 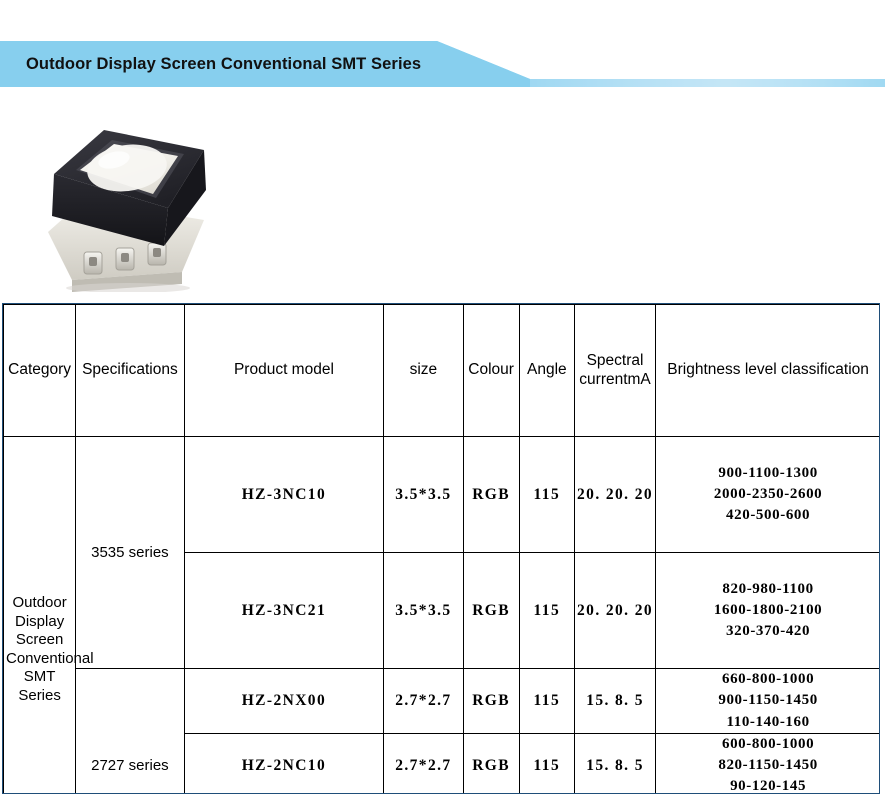 What do you see at coordinates (130, 370) in the screenshot?
I see `header-specifications: Specifications` at bounding box center [130, 370].